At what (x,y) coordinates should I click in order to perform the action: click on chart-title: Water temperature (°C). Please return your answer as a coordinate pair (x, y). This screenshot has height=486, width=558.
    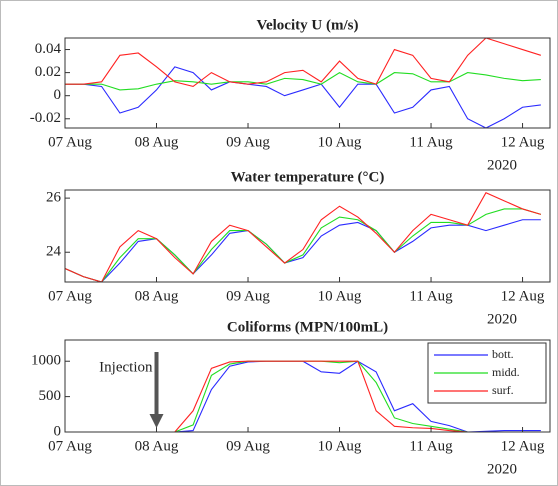
    Looking at the image, I should click on (308, 177).